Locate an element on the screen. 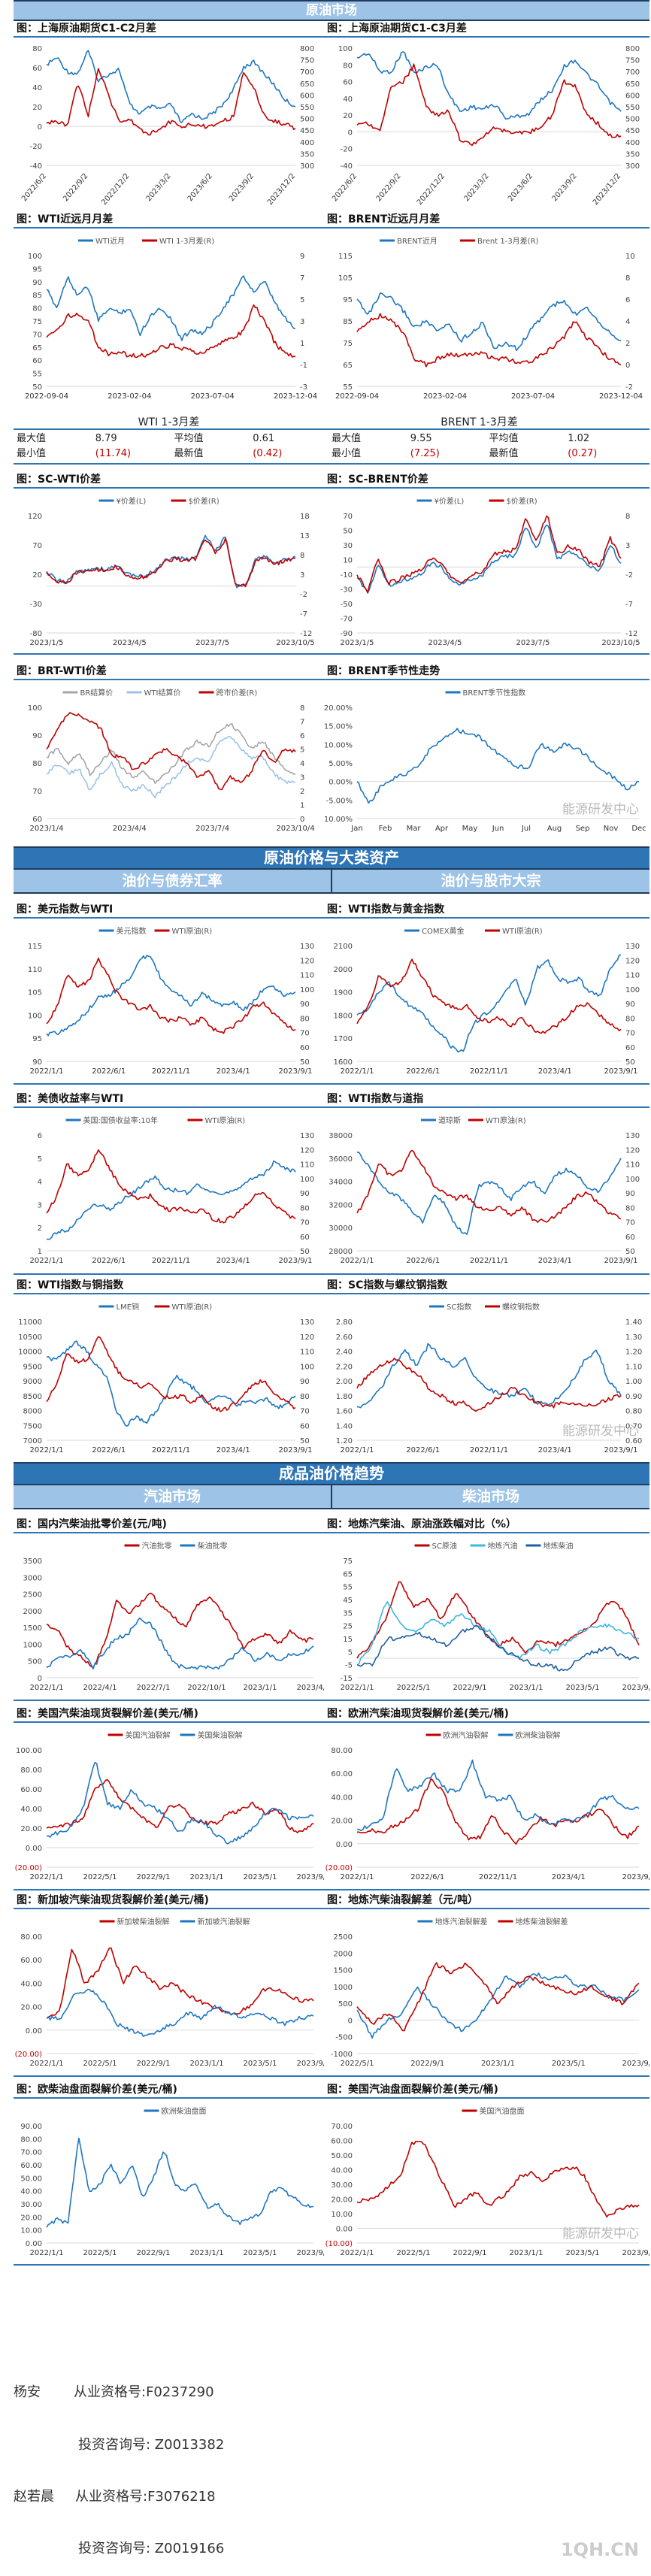 Image resolution: width=651 pixels, height=2576 pixels. y-right-tick-label: 5 is located at coordinates (302, 750).